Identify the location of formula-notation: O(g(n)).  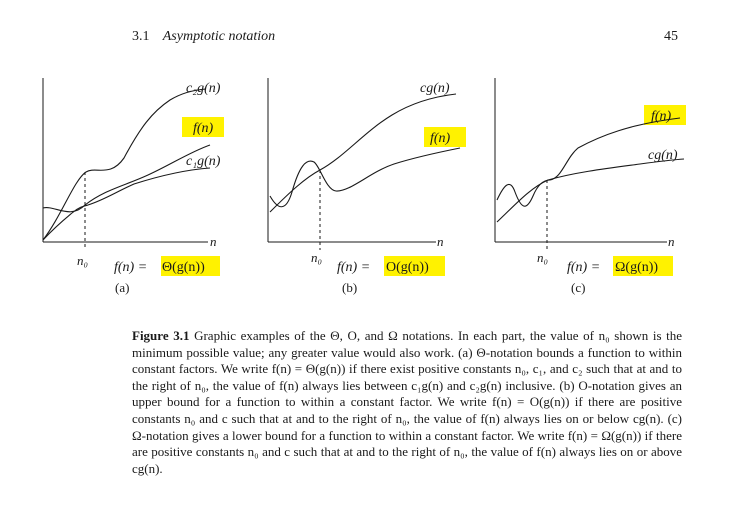
(407, 267).